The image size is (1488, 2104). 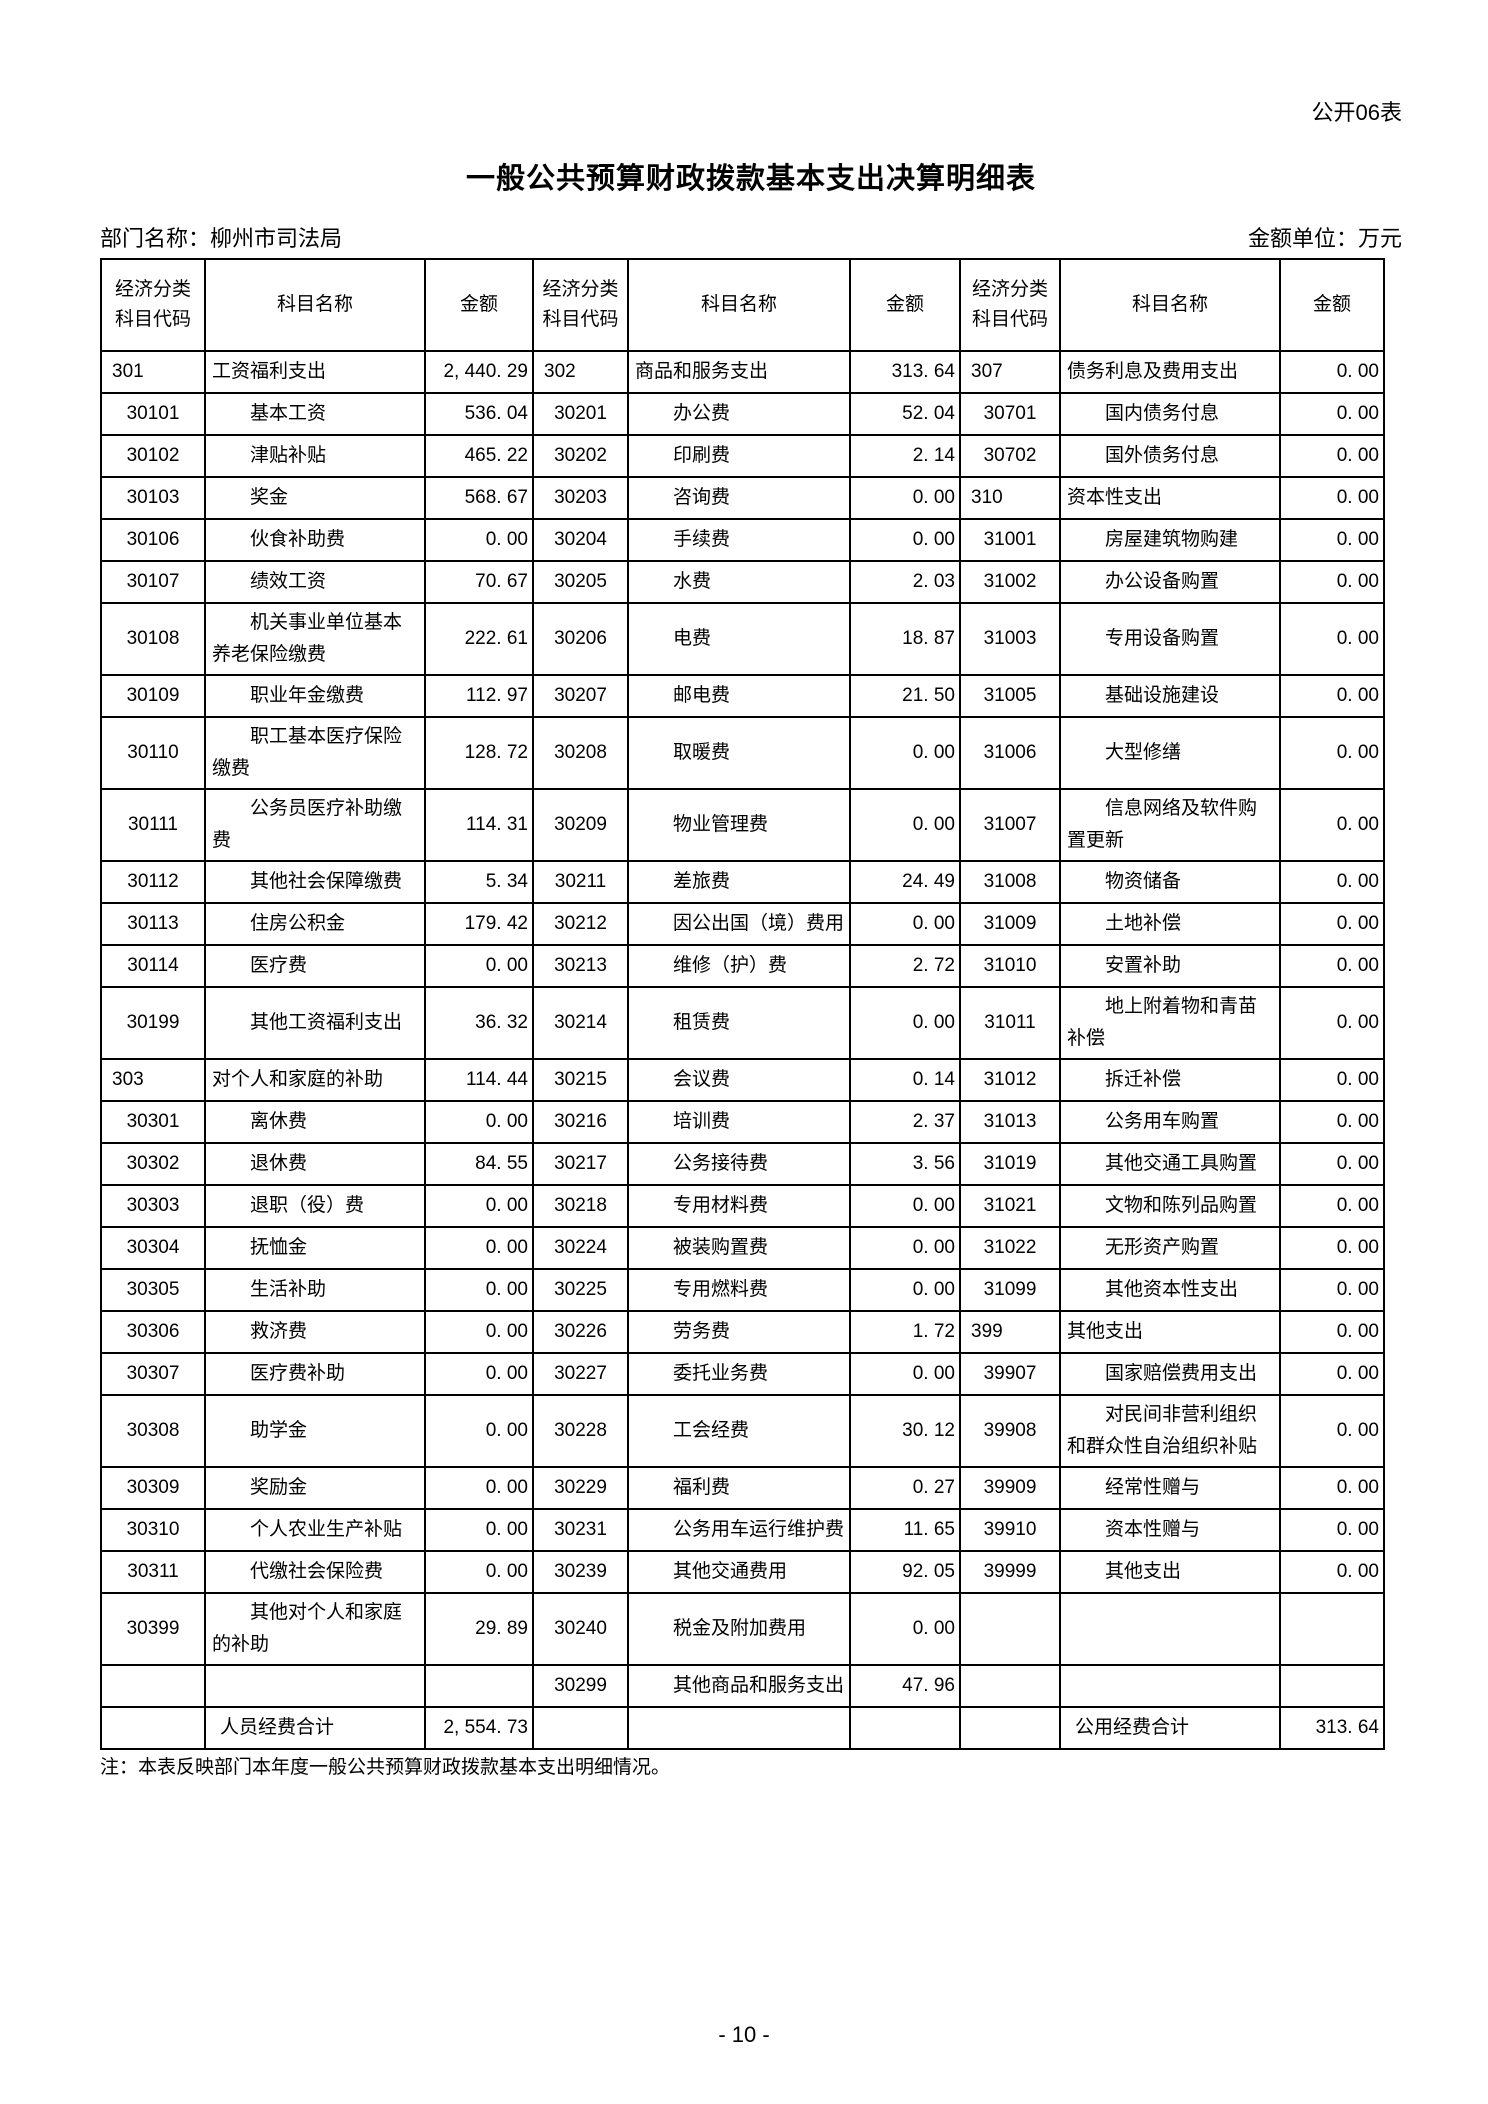 What do you see at coordinates (385, 1767) in the screenshot?
I see `footnote: 注：本表反映部门本年度一般公共预算财政拨款基本支出明细情况。` at bounding box center [385, 1767].